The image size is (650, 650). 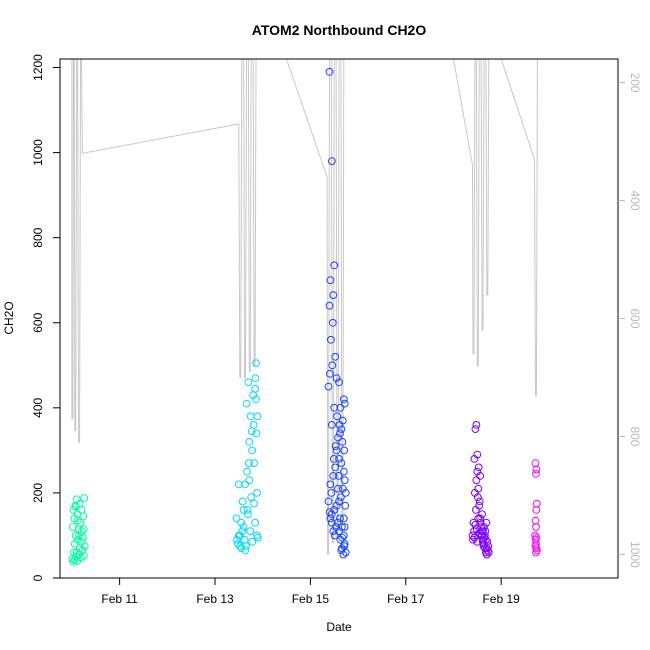 I want to click on y-tick-label: 600, so click(x=38, y=322).